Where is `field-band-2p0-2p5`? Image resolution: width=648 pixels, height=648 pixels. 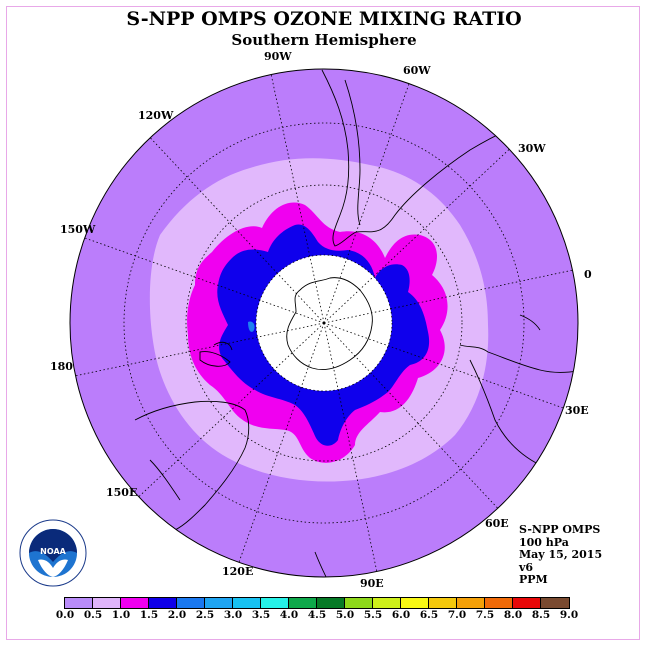
field-band-2p0-2p5 is located at coordinates (251, 326).